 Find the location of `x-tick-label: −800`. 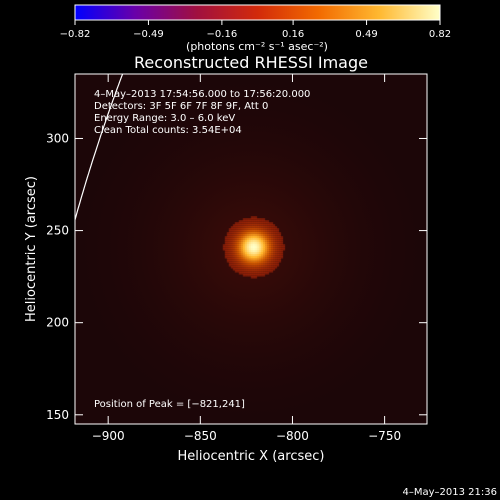

x-tick-label: −800 is located at coordinates (292, 436).